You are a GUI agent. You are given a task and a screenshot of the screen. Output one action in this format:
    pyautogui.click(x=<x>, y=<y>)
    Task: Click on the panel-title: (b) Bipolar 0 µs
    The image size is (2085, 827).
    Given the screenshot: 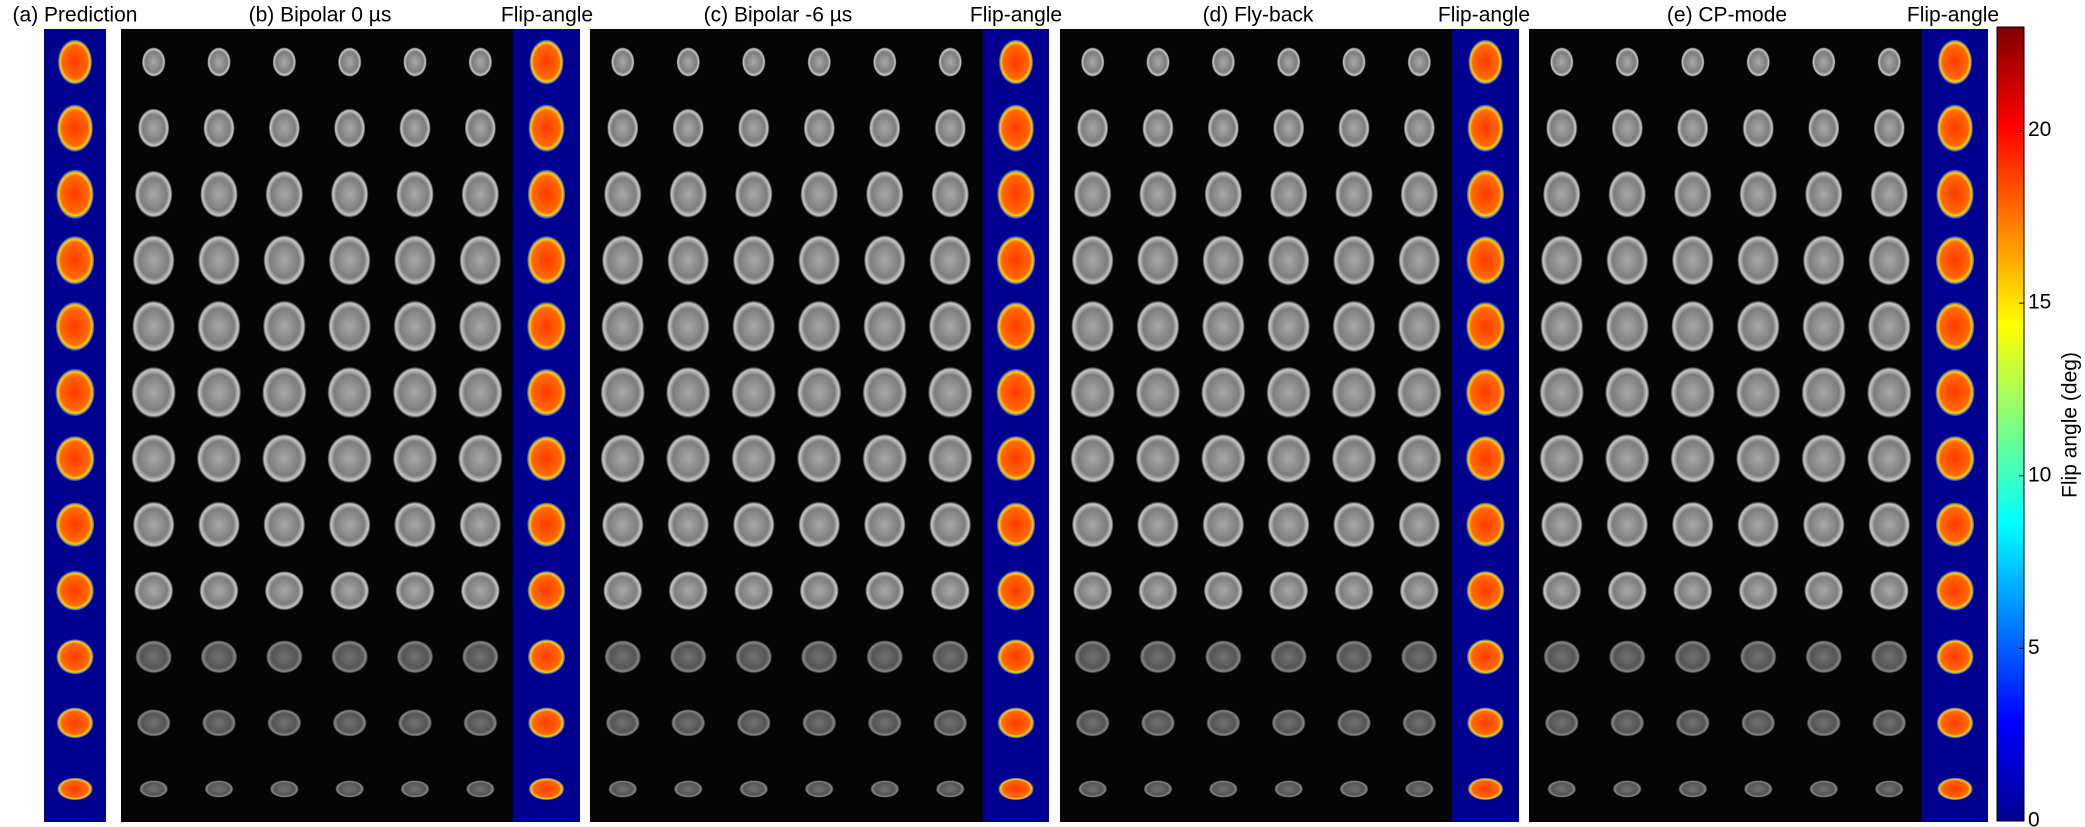 What is the action you would take?
    pyautogui.click(x=320, y=15)
    